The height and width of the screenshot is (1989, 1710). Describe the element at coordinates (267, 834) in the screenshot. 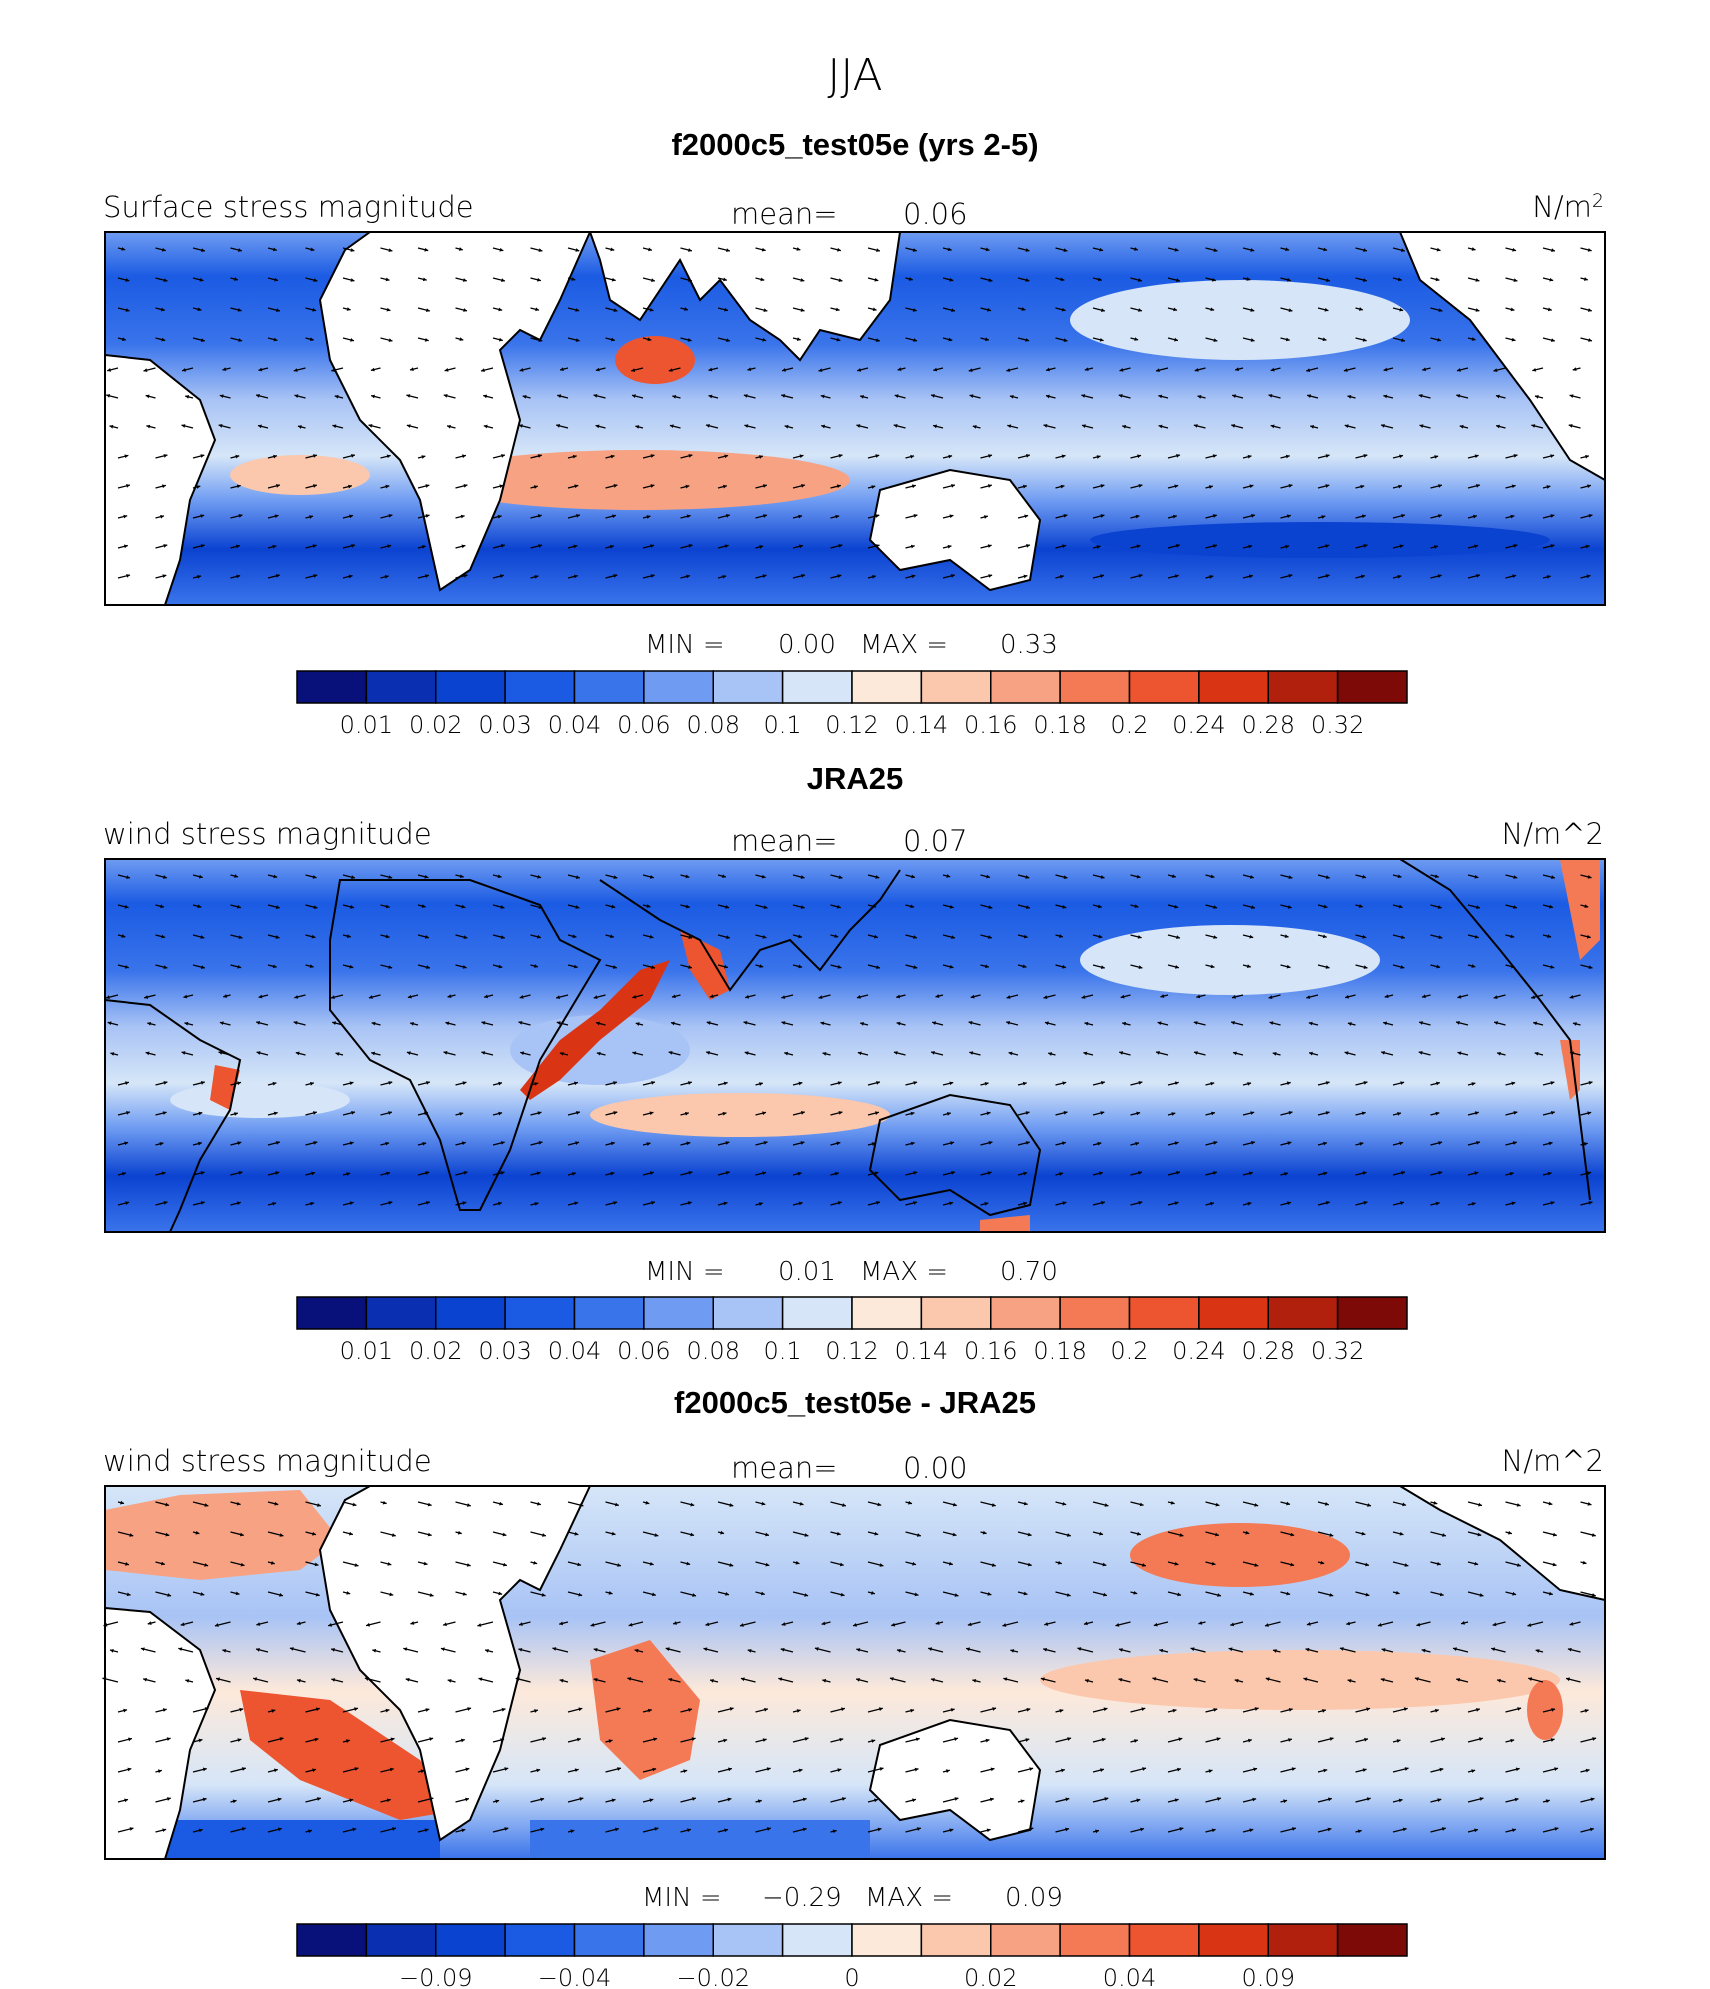

I see `panel-2-left-label: wind stress magnitude` at that location.